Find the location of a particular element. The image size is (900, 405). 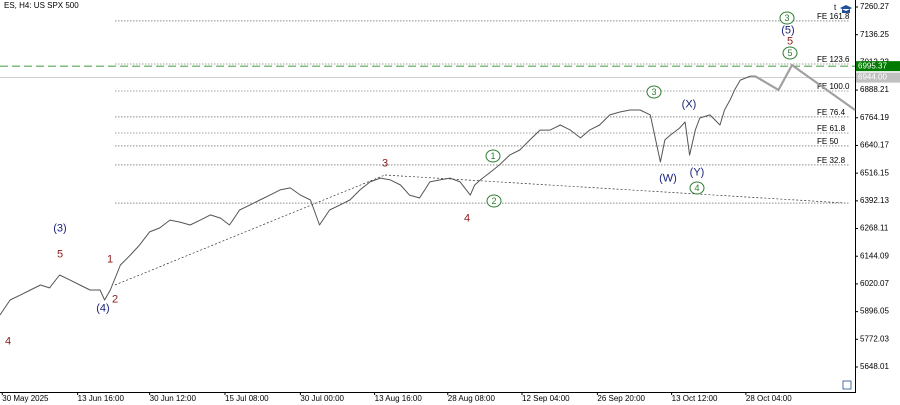

price-tag-label: 6944.00 is located at coordinates (872, 77).